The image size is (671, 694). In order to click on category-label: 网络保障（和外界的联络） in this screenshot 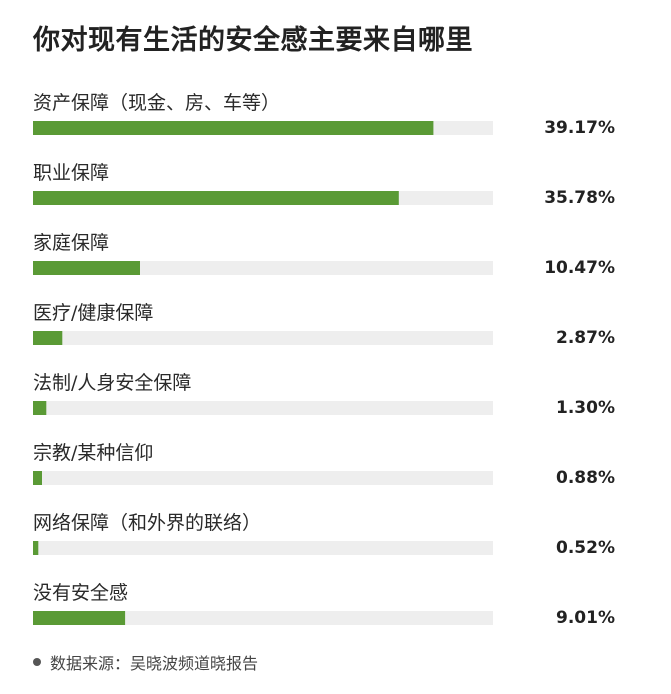, I will do `click(147, 523)`.